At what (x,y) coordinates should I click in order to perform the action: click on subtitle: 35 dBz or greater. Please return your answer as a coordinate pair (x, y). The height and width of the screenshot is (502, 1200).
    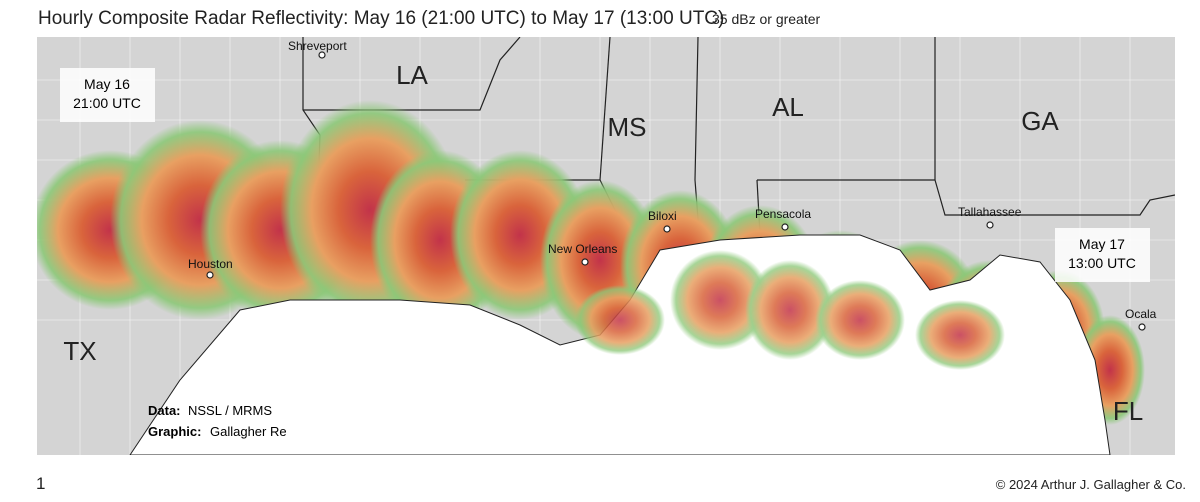
    Looking at the image, I should click on (766, 19).